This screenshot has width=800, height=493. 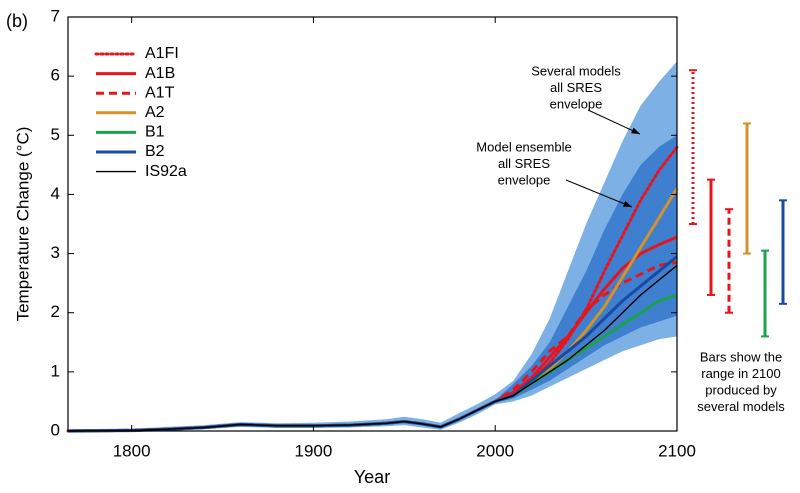 I want to click on y-tick-label: 2, so click(x=55, y=311).